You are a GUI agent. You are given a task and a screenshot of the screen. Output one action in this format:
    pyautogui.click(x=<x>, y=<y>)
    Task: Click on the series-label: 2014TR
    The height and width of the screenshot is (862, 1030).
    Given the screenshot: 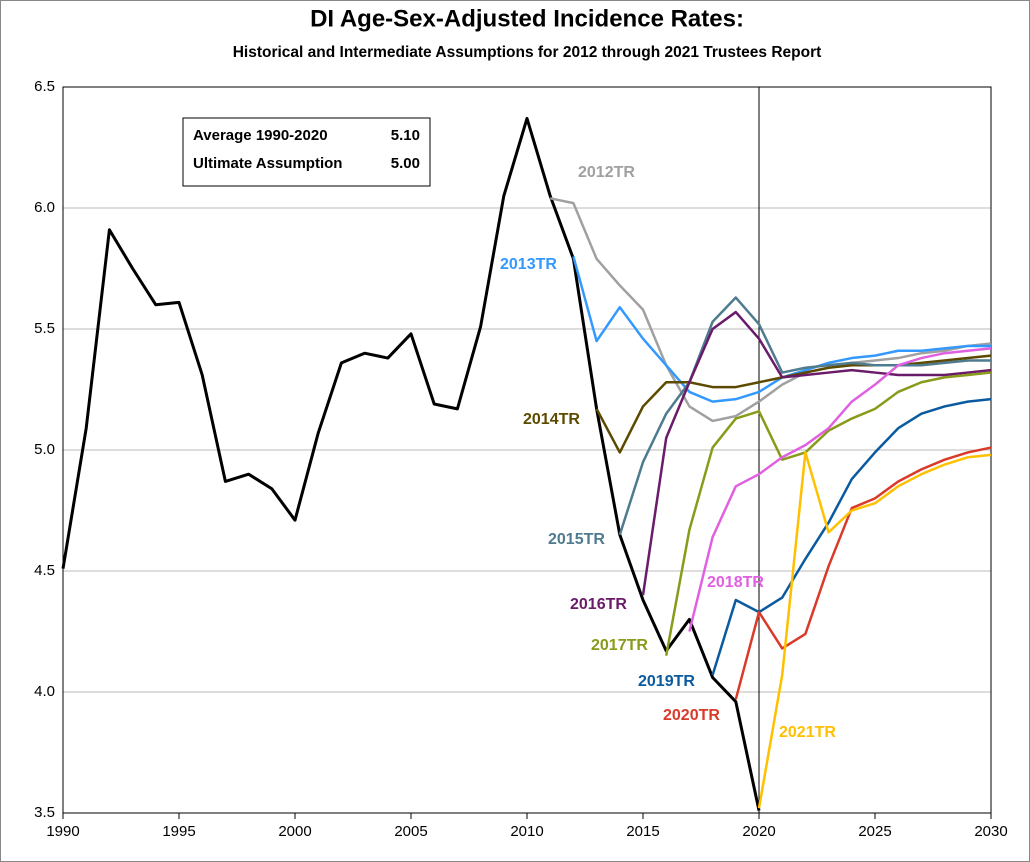 What is the action you would take?
    pyautogui.click(x=551, y=419)
    